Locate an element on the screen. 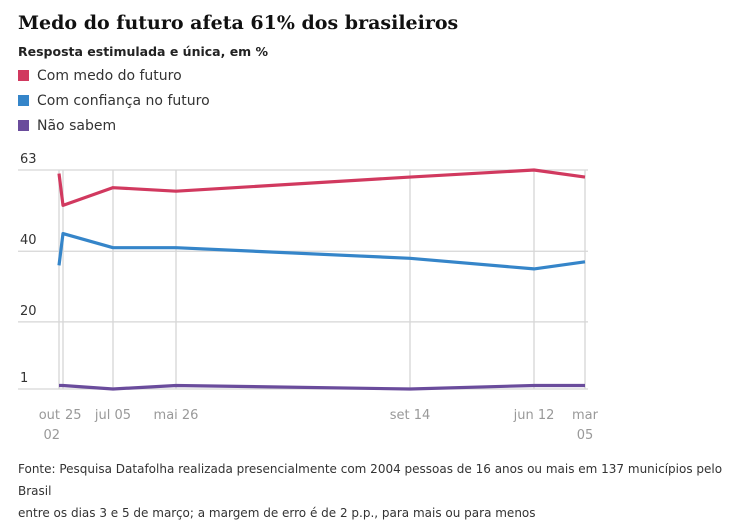  y-tick-label: 40 is located at coordinates (28, 240).